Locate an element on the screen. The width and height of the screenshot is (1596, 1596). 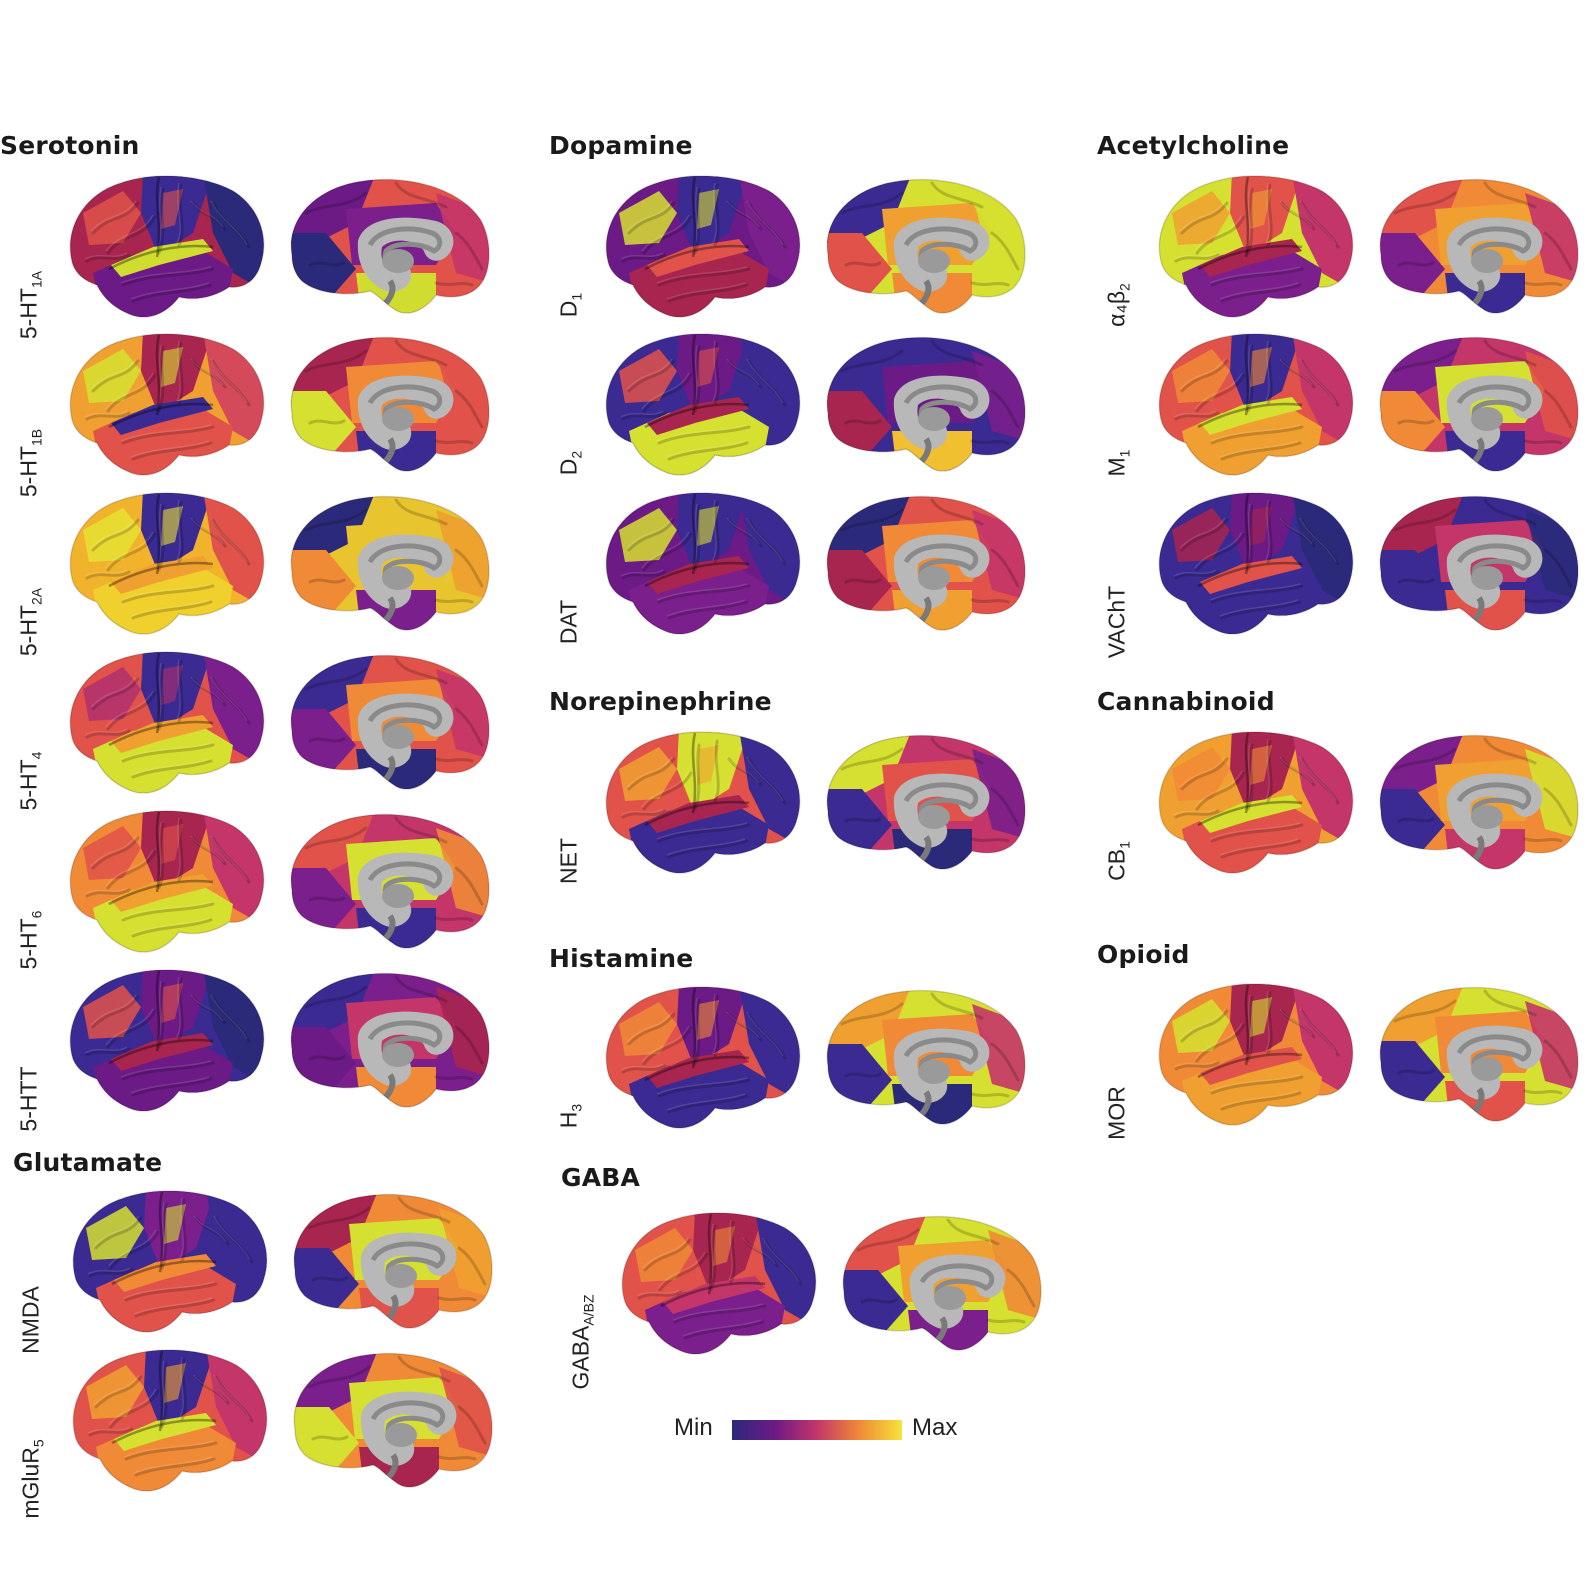
receptor-label-main: VAChT is located at coordinates (1116, 622).